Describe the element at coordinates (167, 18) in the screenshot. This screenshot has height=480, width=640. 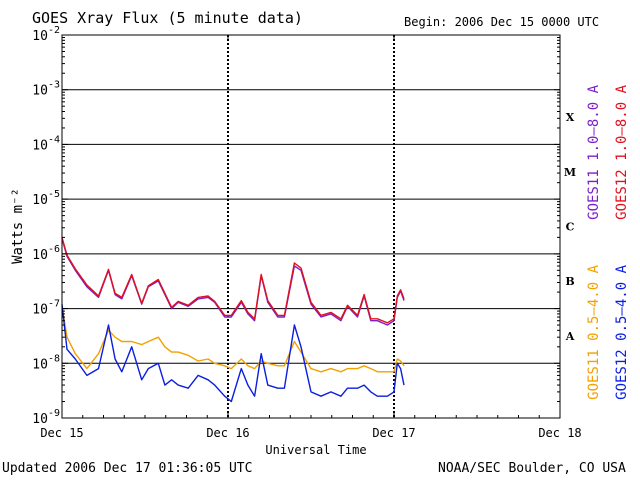
I see `chart-title: GOES Xray Flux (5 minute data)` at that location.